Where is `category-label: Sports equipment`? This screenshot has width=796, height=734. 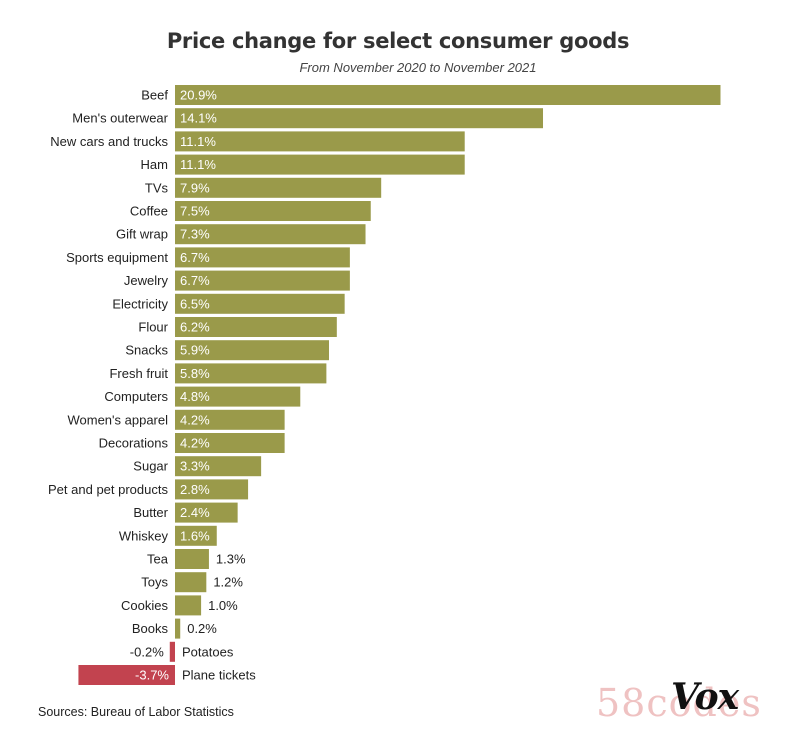 category-label: Sports equipment is located at coordinates (117, 257).